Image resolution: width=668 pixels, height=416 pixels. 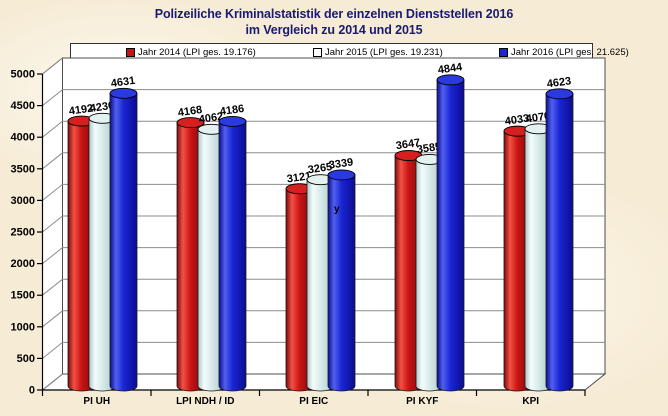 What do you see at coordinates (197, 52) in the screenshot?
I see `legend-label: Jahr 2014 (LPI ges. 19.176)` at bounding box center [197, 52].